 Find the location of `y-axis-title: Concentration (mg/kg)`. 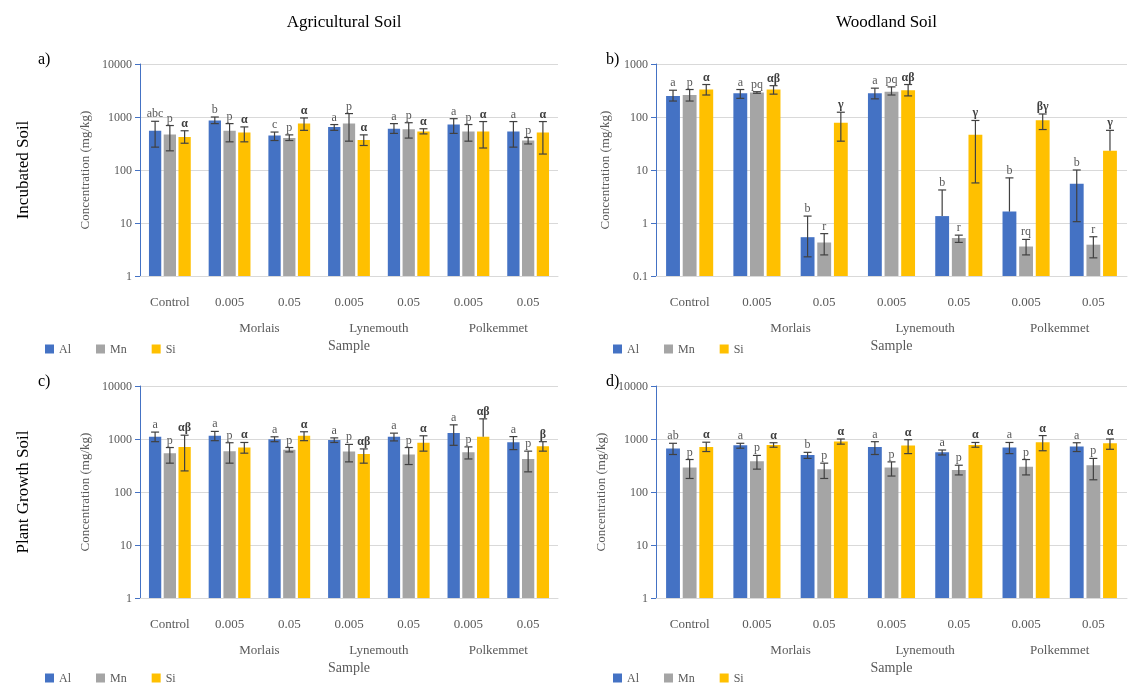

y-axis-title: Concentration (mg/kg) is located at coordinates (604, 170).